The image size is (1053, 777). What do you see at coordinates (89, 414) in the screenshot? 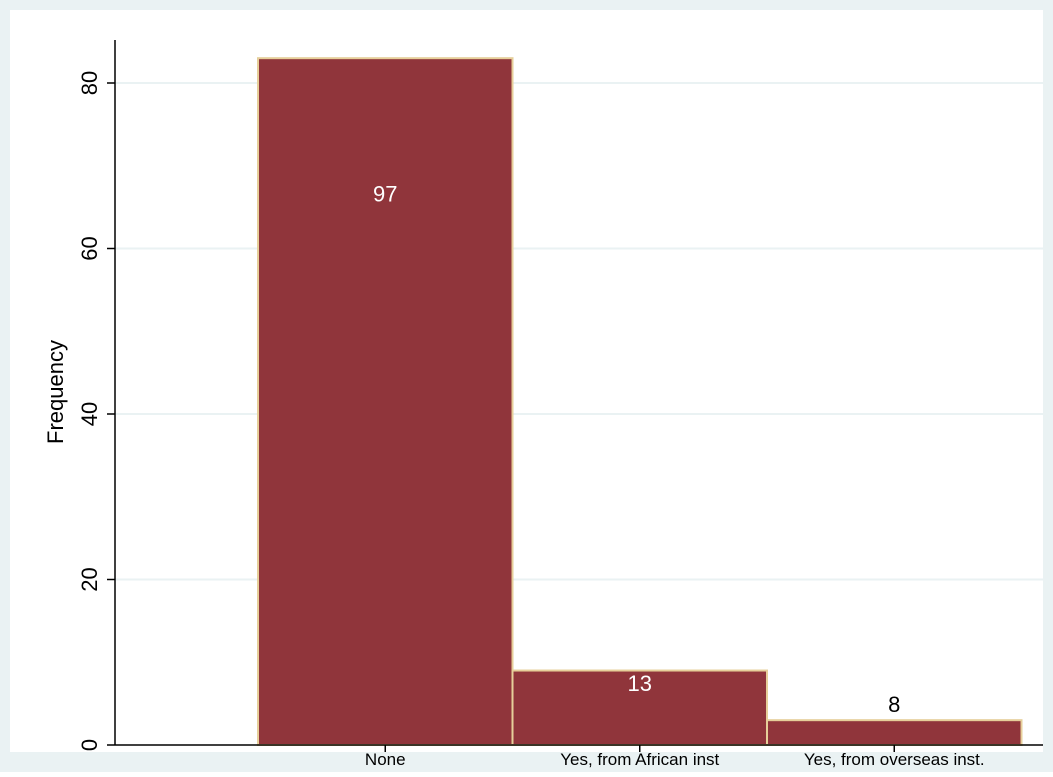
I see `y-tick-label: 40` at bounding box center [89, 414].